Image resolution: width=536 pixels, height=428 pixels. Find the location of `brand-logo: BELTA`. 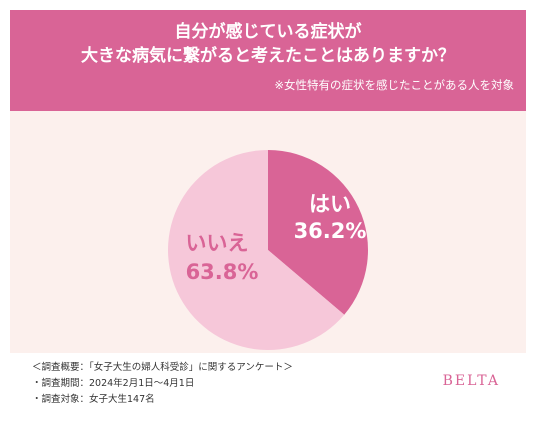

brand-logo: BELTA is located at coordinates (471, 381).